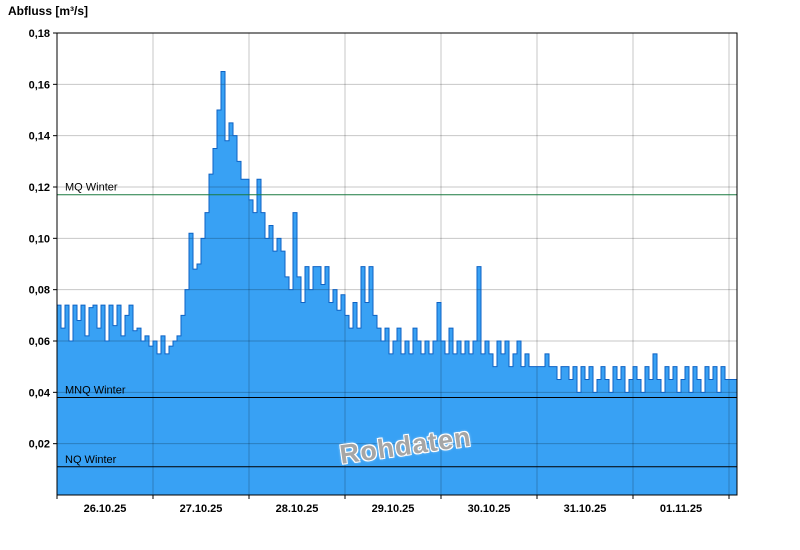  What do you see at coordinates (681, 509) in the screenshot?
I see `x-tick-label: 01.11.25` at bounding box center [681, 509].